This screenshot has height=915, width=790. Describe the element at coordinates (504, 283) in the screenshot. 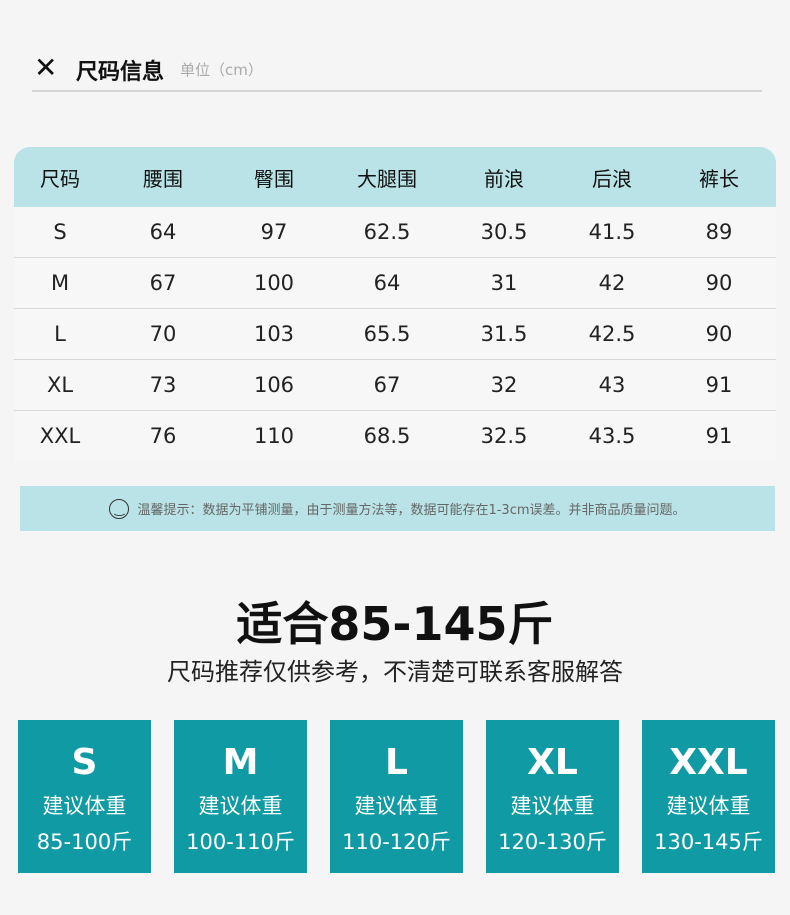

I see `table-cell: 31` at that location.